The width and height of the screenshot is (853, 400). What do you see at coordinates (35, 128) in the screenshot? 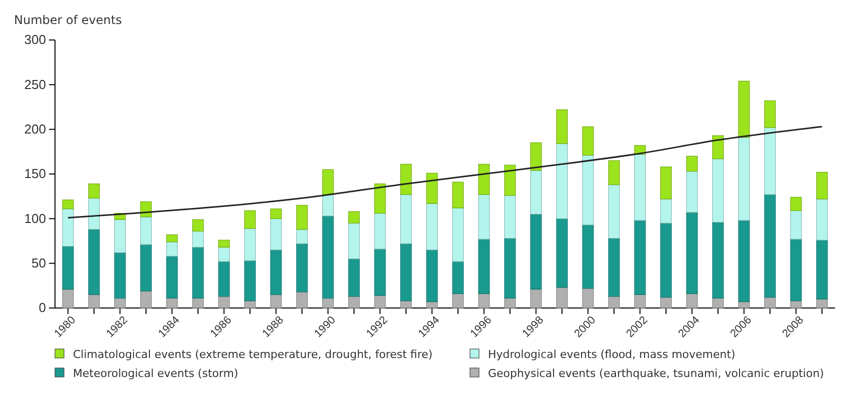
I see `y-tick-label: 200` at bounding box center [35, 128].